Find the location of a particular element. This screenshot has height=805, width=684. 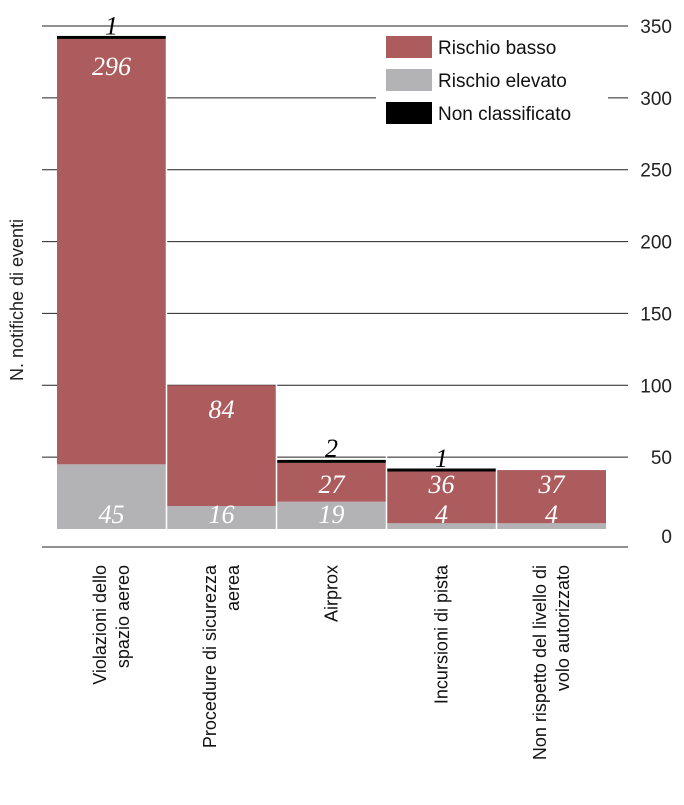

category-label: Airprox is located at coordinates (332, 593).